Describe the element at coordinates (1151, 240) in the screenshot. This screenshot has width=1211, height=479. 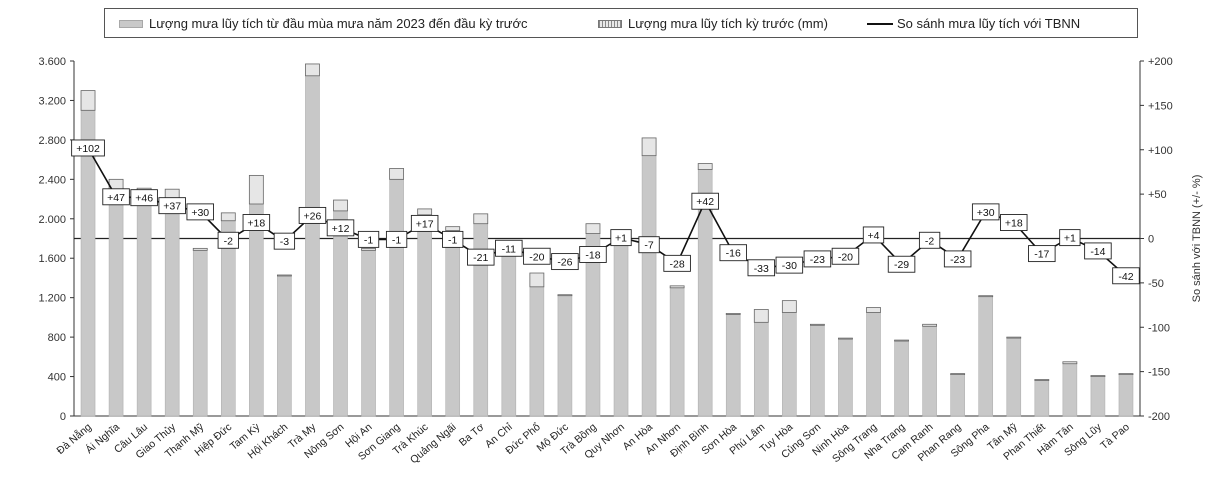
I see `right-axis-tick-label: 0` at that location.